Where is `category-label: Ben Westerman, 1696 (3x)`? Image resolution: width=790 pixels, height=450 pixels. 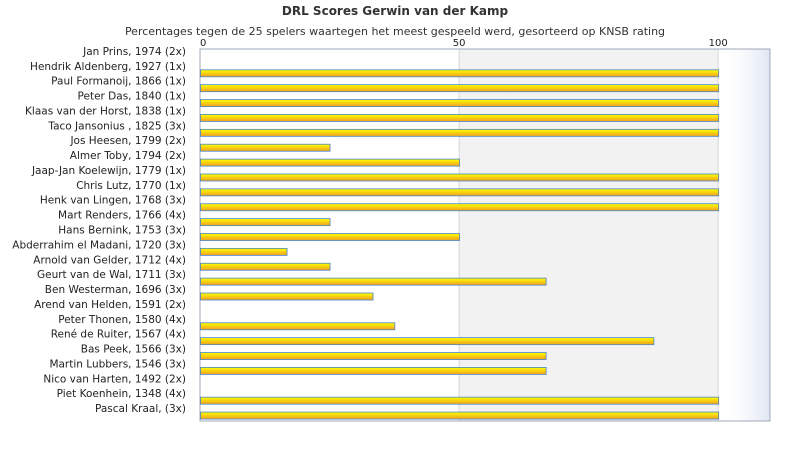
category-label: Ben Westerman, 1696 (3x) is located at coordinates (115, 290).